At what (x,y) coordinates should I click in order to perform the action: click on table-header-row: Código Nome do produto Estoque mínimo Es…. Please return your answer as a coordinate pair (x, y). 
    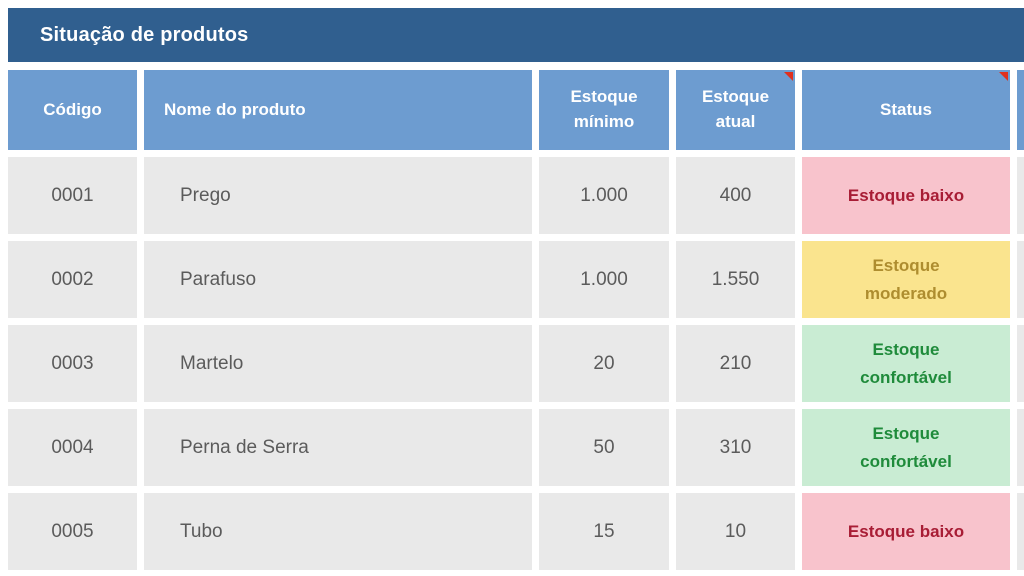
    Looking at the image, I should click on (516, 110).